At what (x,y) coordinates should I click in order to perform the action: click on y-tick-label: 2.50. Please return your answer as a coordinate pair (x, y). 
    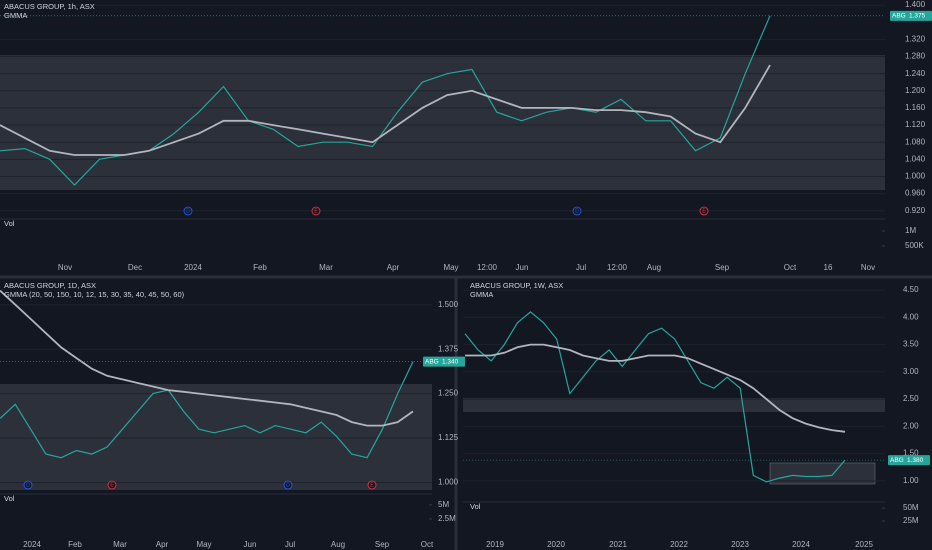
    Looking at the image, I should click on (911, 398).